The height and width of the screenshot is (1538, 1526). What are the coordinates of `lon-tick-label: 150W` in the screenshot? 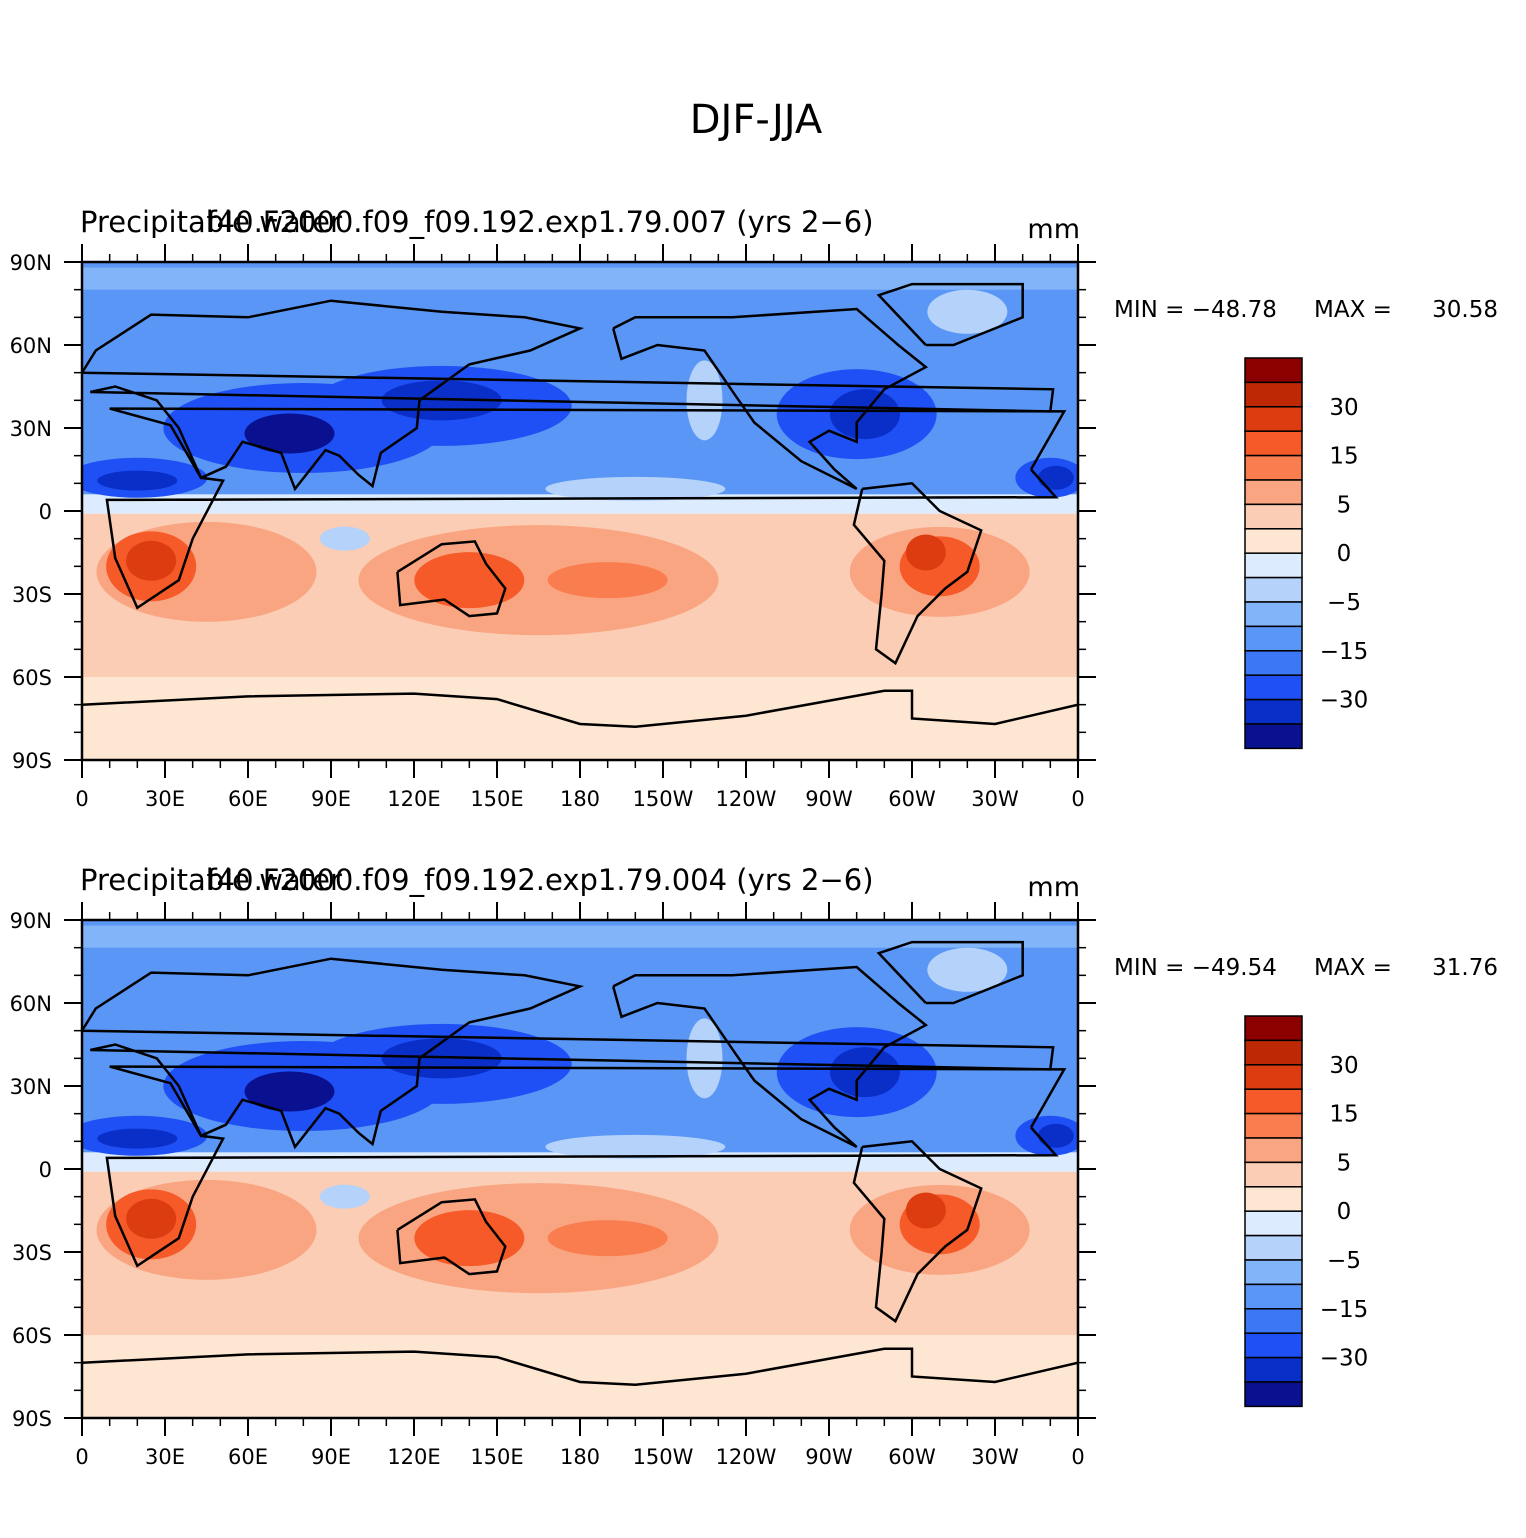 It's located at (663, 1457).